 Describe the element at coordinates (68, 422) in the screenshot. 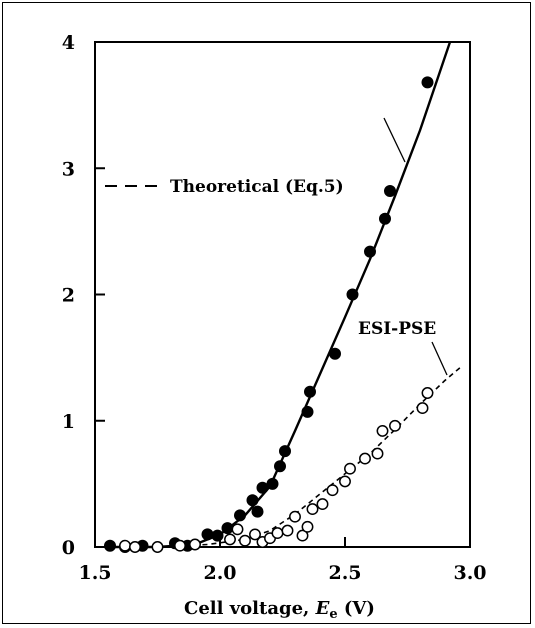

I see `y-tick-label: 1` at that location.